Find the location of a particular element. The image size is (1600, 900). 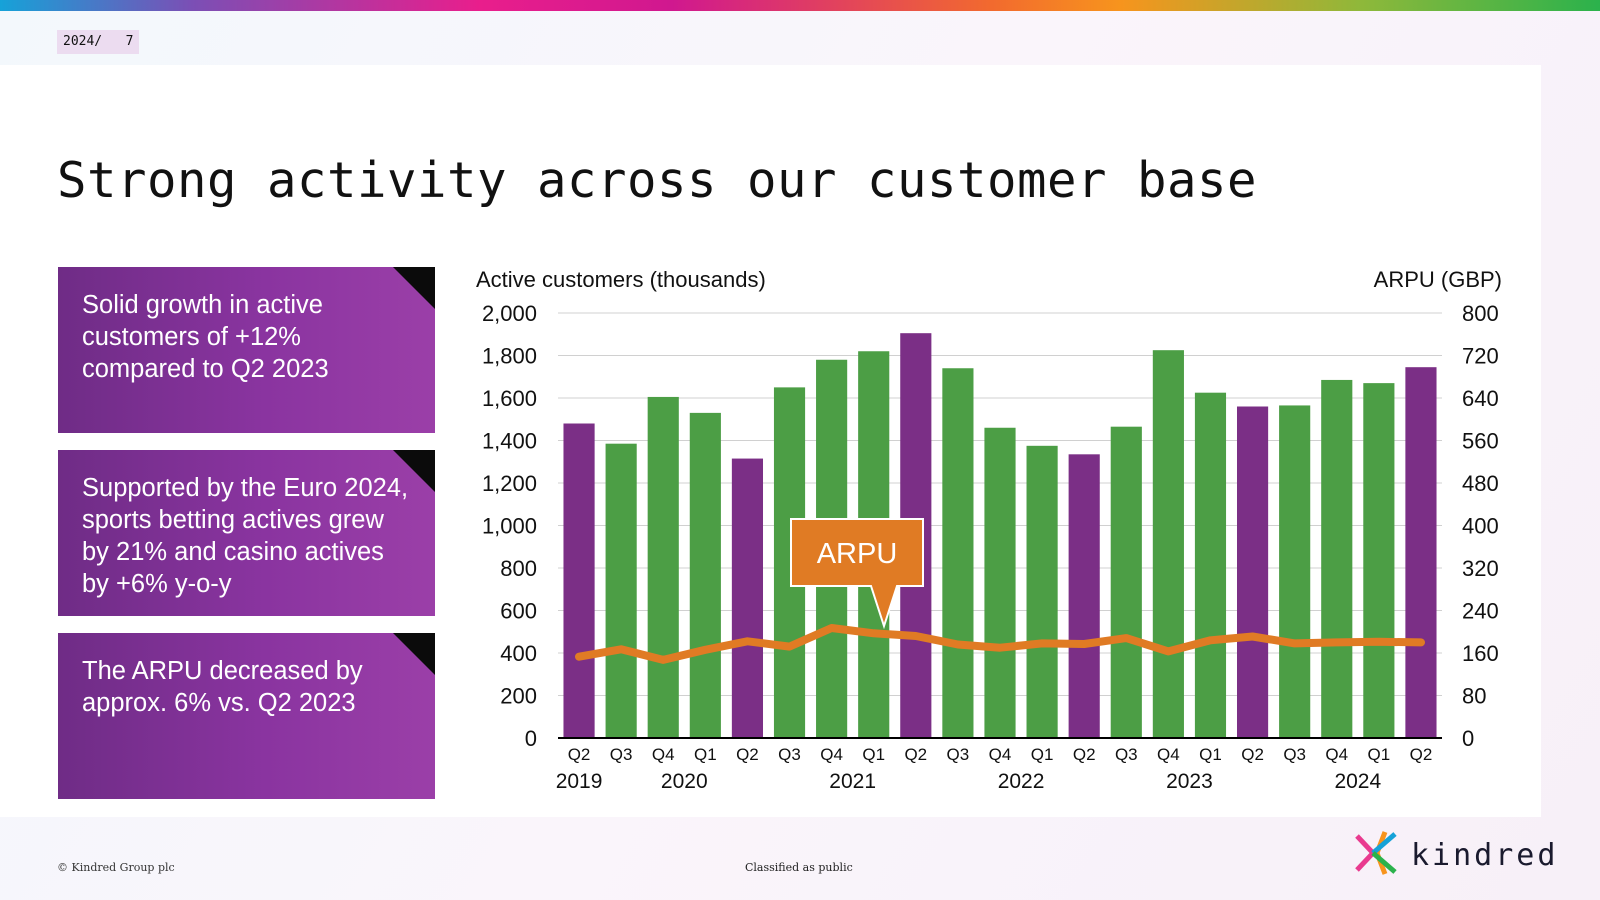

year-label: 2020 is located at coordinates (684, 781).